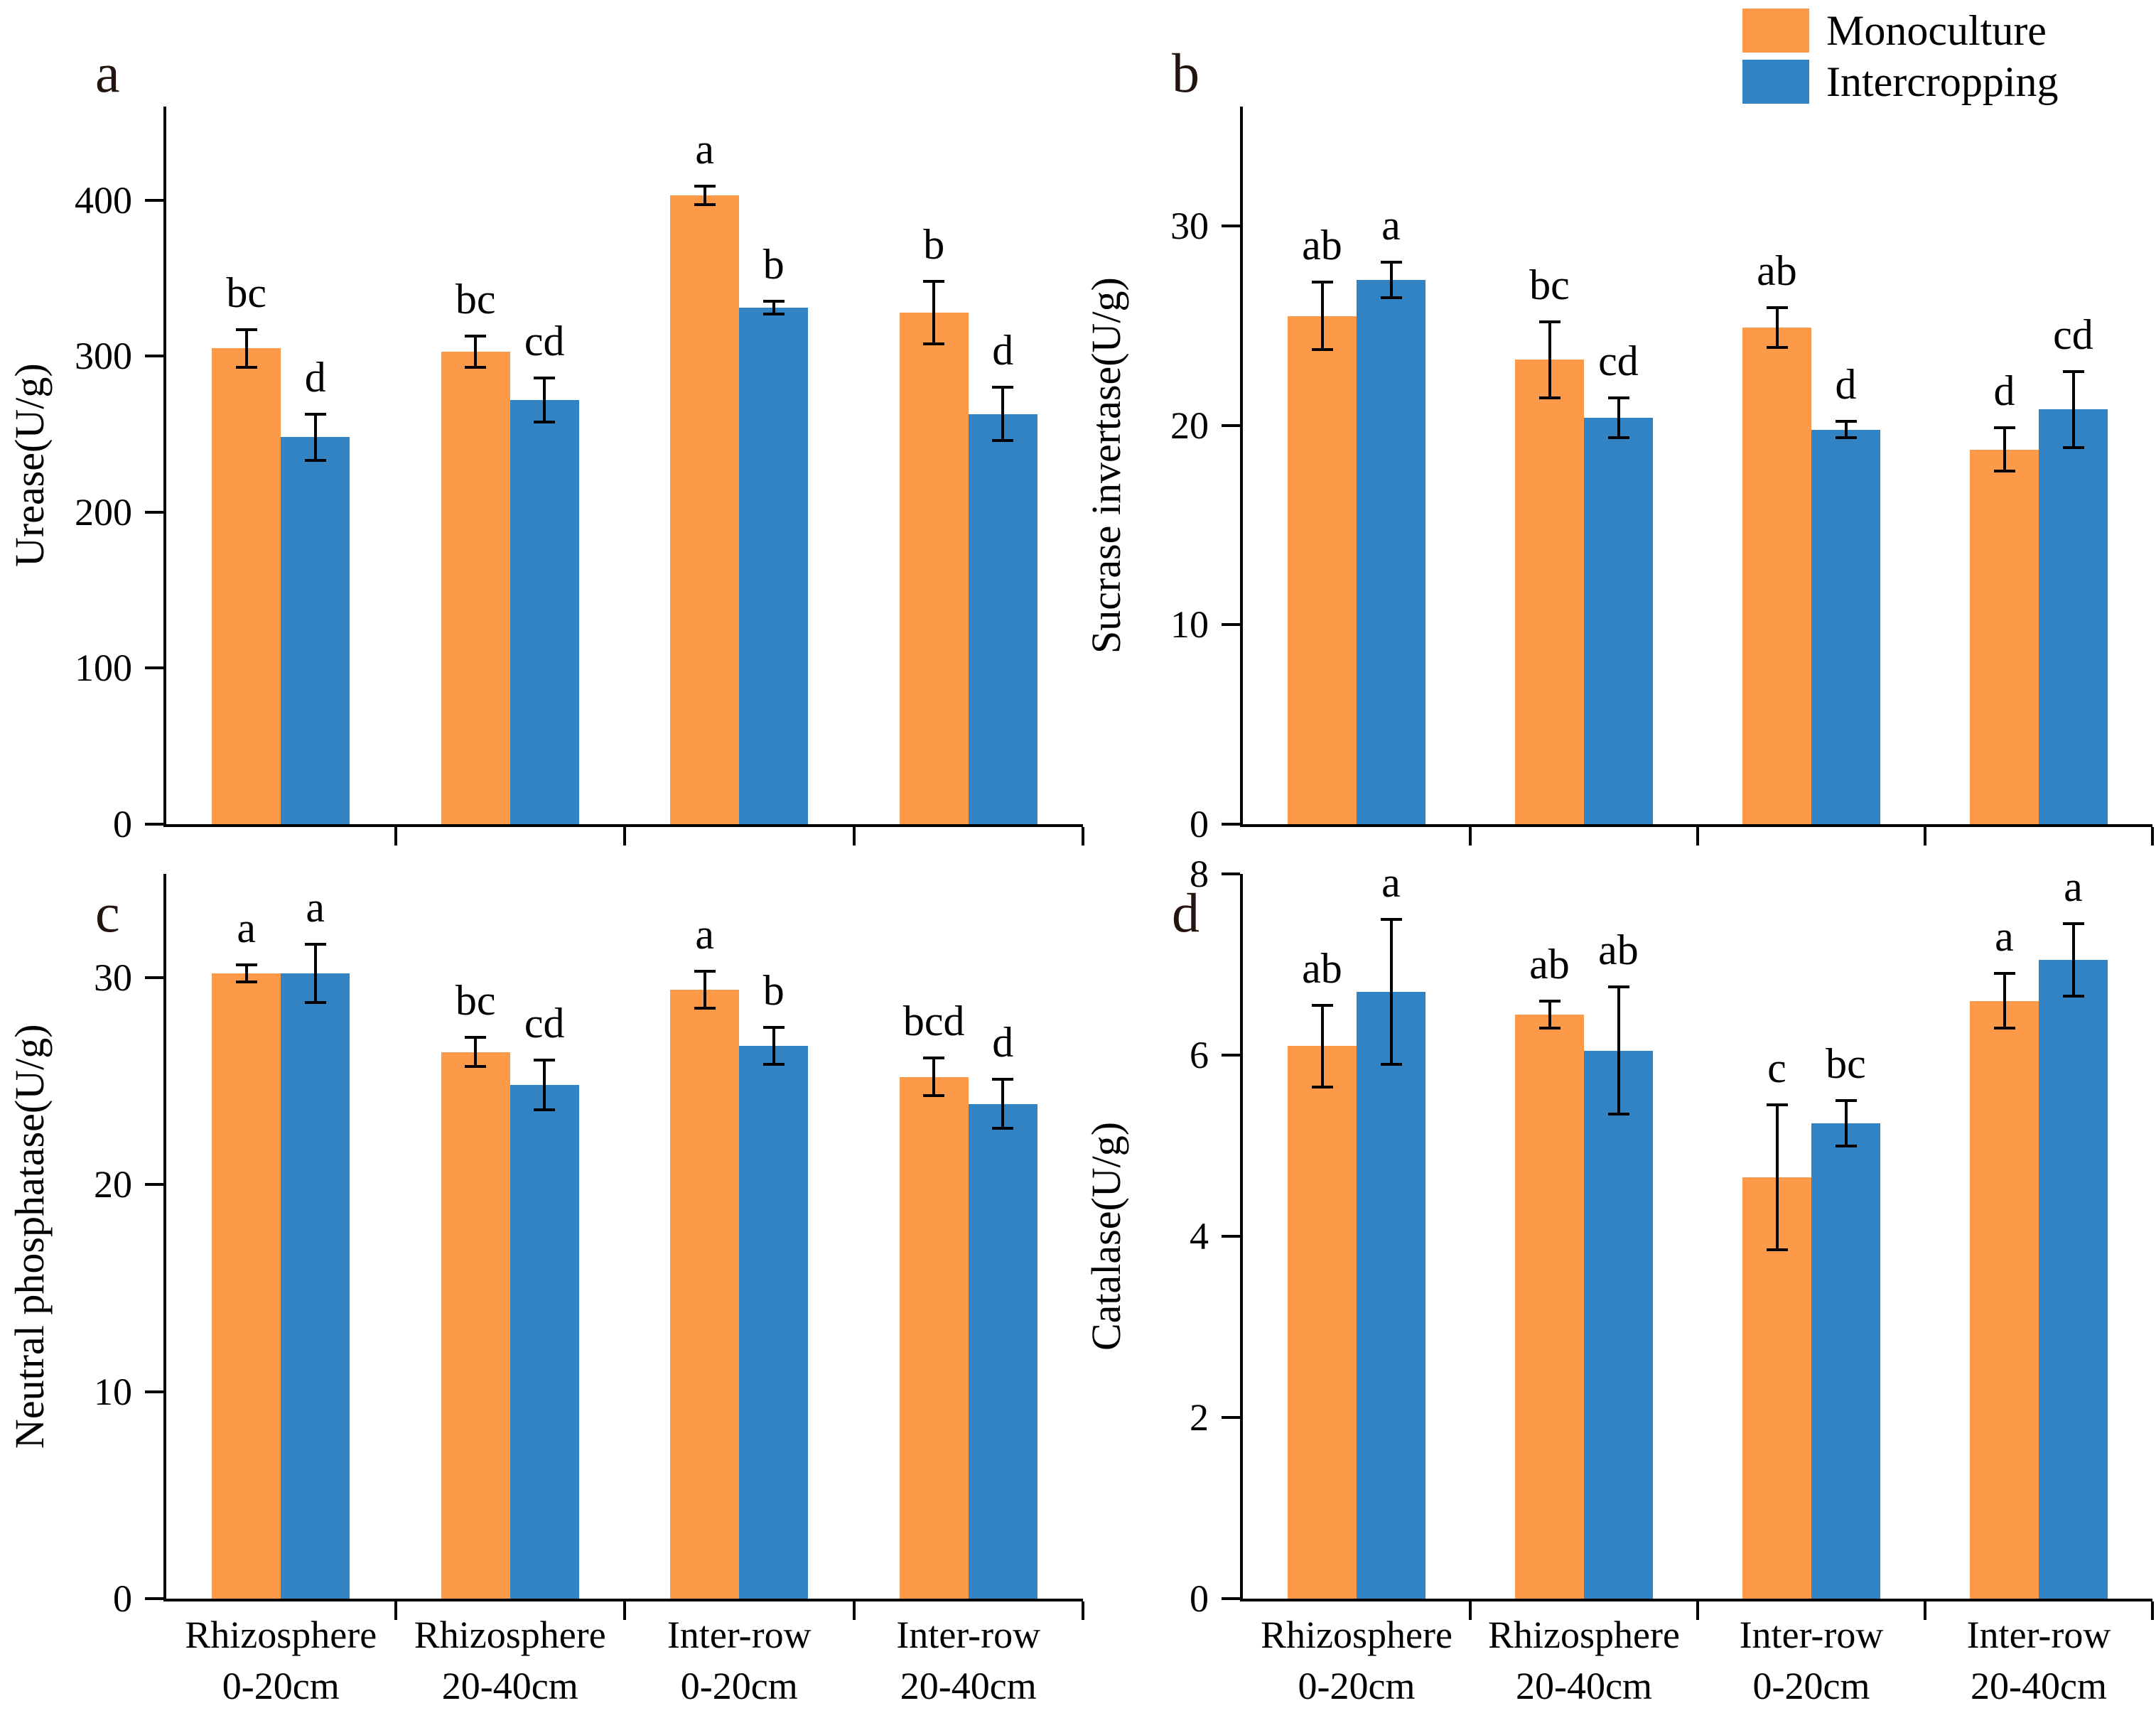  What do you see at coordinates (1900, 31) in the screenshot?
I see `legend-item-monoculture: Monoculture` at bounding box center [1900, 31].